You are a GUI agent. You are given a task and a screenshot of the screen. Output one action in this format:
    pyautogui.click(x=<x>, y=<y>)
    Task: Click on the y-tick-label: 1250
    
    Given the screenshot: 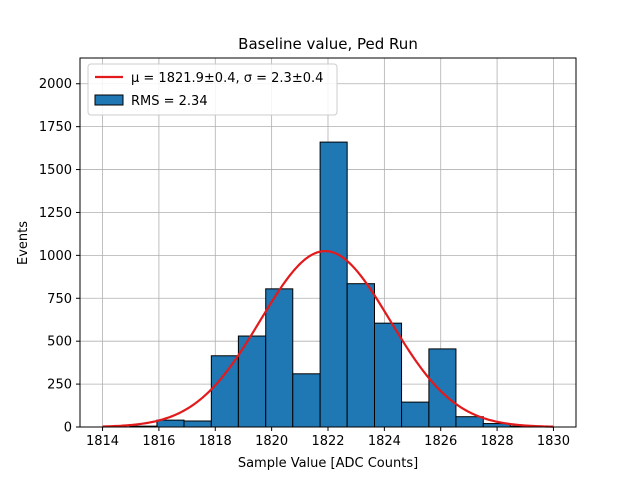 What is the action you would take?
    pyautogui.click(x=55, y=213)
    